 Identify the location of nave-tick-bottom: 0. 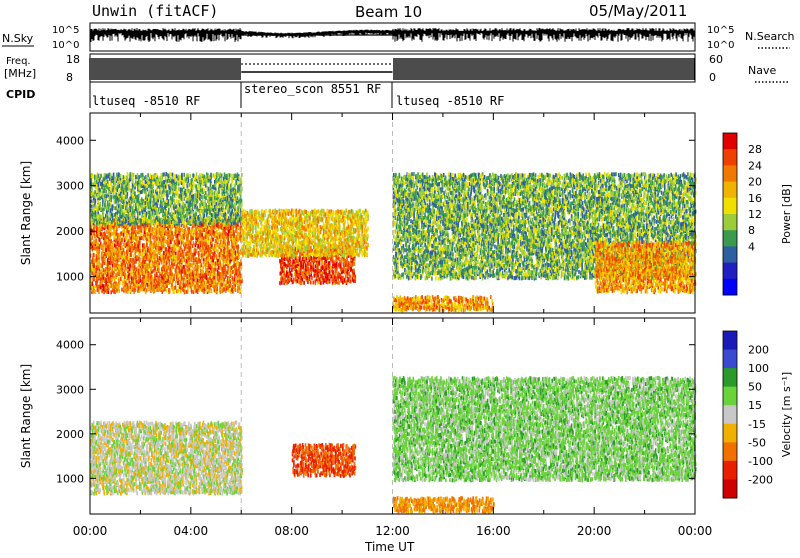
(712, 77).